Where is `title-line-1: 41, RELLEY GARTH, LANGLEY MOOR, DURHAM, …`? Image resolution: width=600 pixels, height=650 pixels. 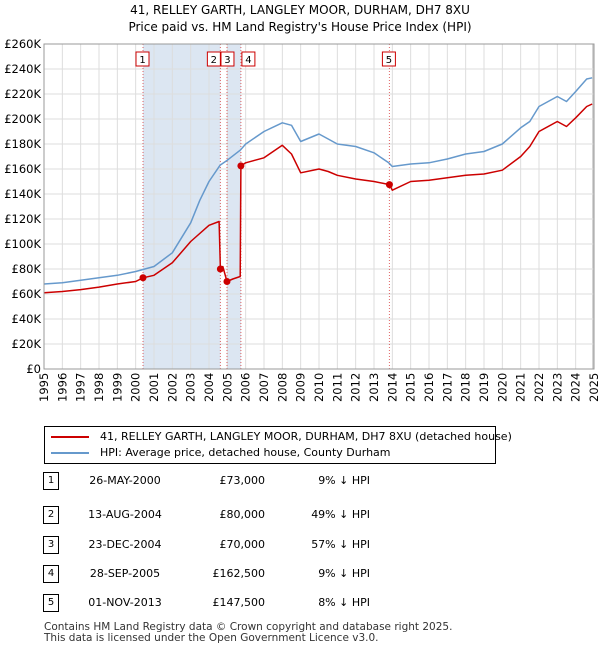
title-line-1: 41, RELLEY GARTH, LANGLEY MOOR, DURHAM, … is located at coordinates (300, 10).